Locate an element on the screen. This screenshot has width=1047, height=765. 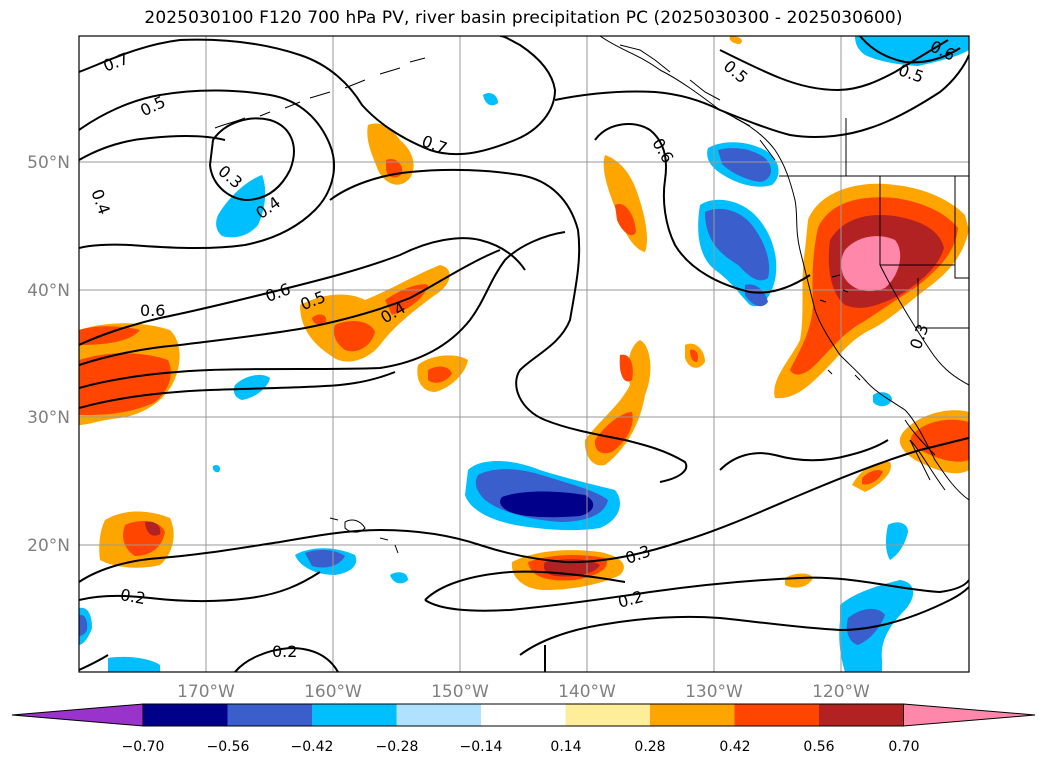
lon-tick-label: 150°W is located at coordinates (460, 692).